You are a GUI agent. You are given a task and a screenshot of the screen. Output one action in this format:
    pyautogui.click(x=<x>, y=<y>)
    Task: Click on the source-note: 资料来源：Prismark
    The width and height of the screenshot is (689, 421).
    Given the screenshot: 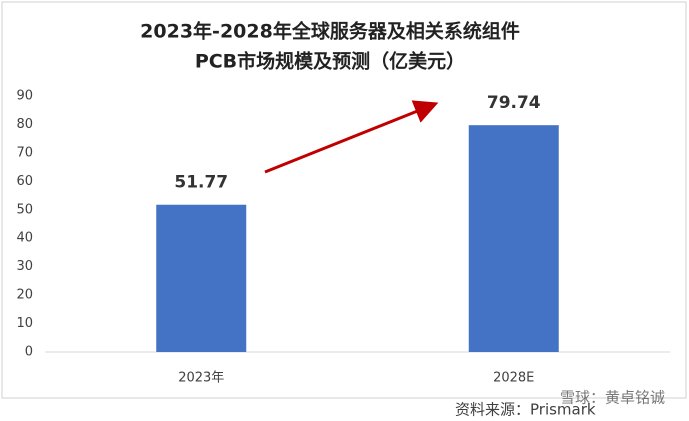 What is the action you would take?
    pyautogui.click(x=525, y=410)
    